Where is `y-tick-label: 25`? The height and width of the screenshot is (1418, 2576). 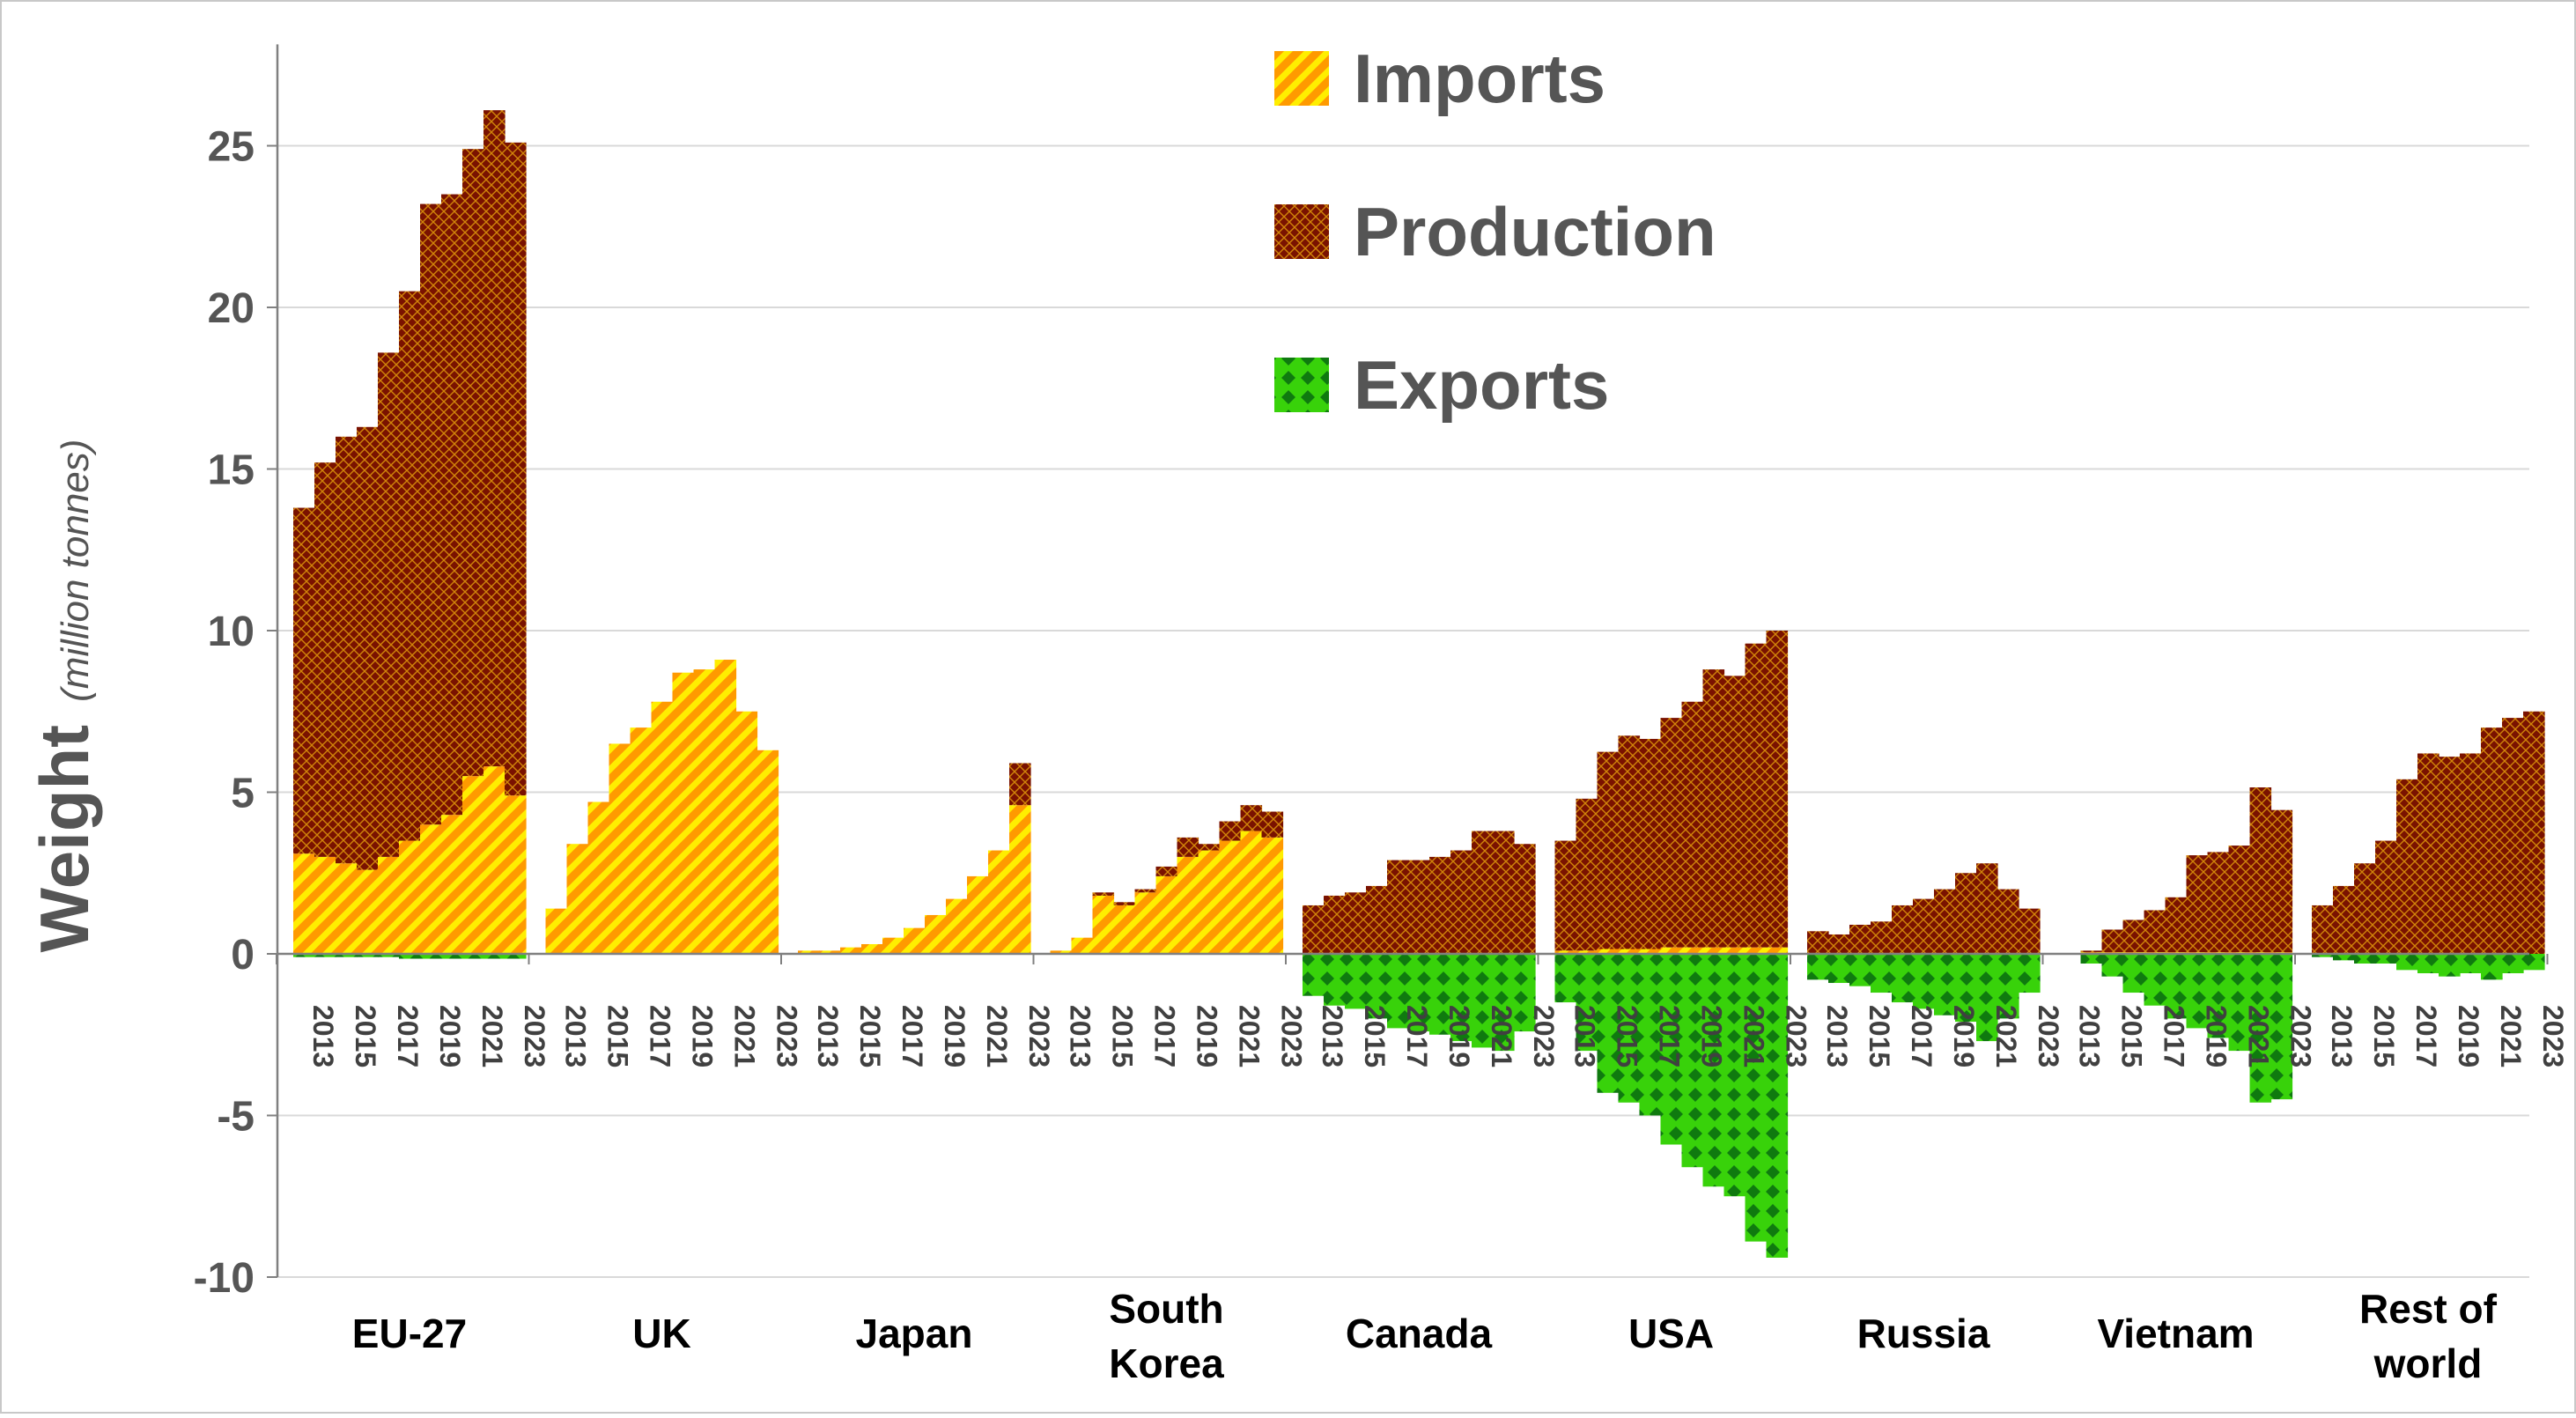 y-tick-label: 25 is located at coordinates (231, 147).